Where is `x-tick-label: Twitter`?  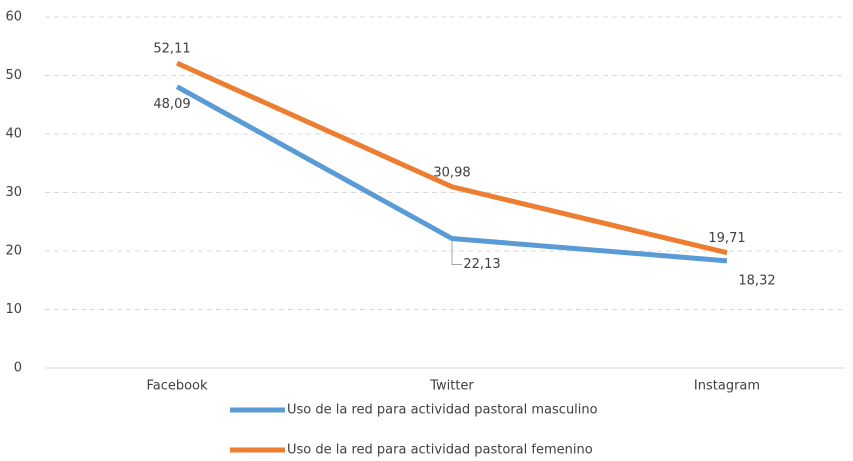
x-tick-label: Twitter is located at coordinates (451, 386).